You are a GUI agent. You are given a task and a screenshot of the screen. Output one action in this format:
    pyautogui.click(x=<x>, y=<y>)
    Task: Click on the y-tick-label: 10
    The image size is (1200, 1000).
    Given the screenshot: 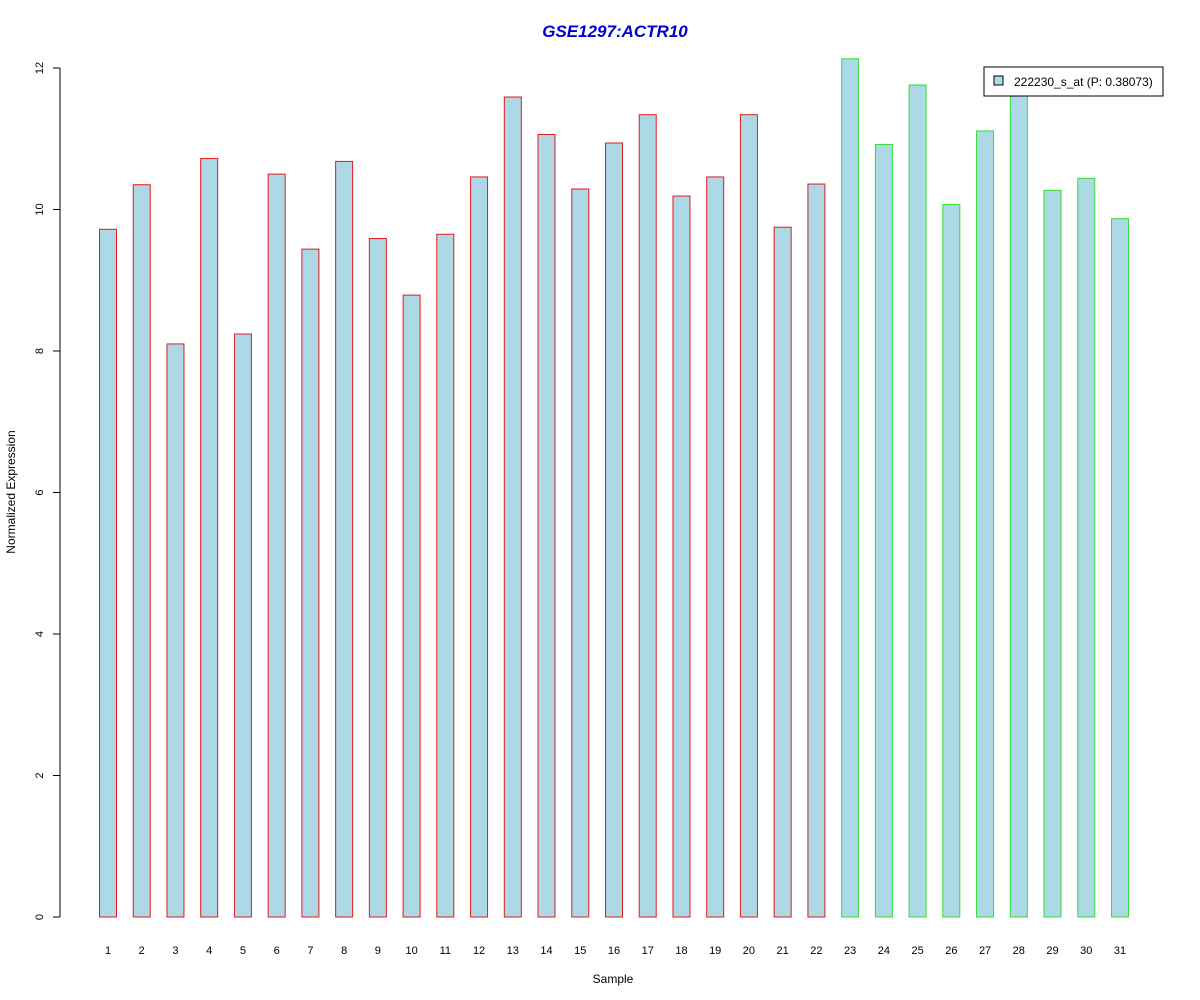 What is the action you would take?
    pyautogui.click(x=40, y=209)
    